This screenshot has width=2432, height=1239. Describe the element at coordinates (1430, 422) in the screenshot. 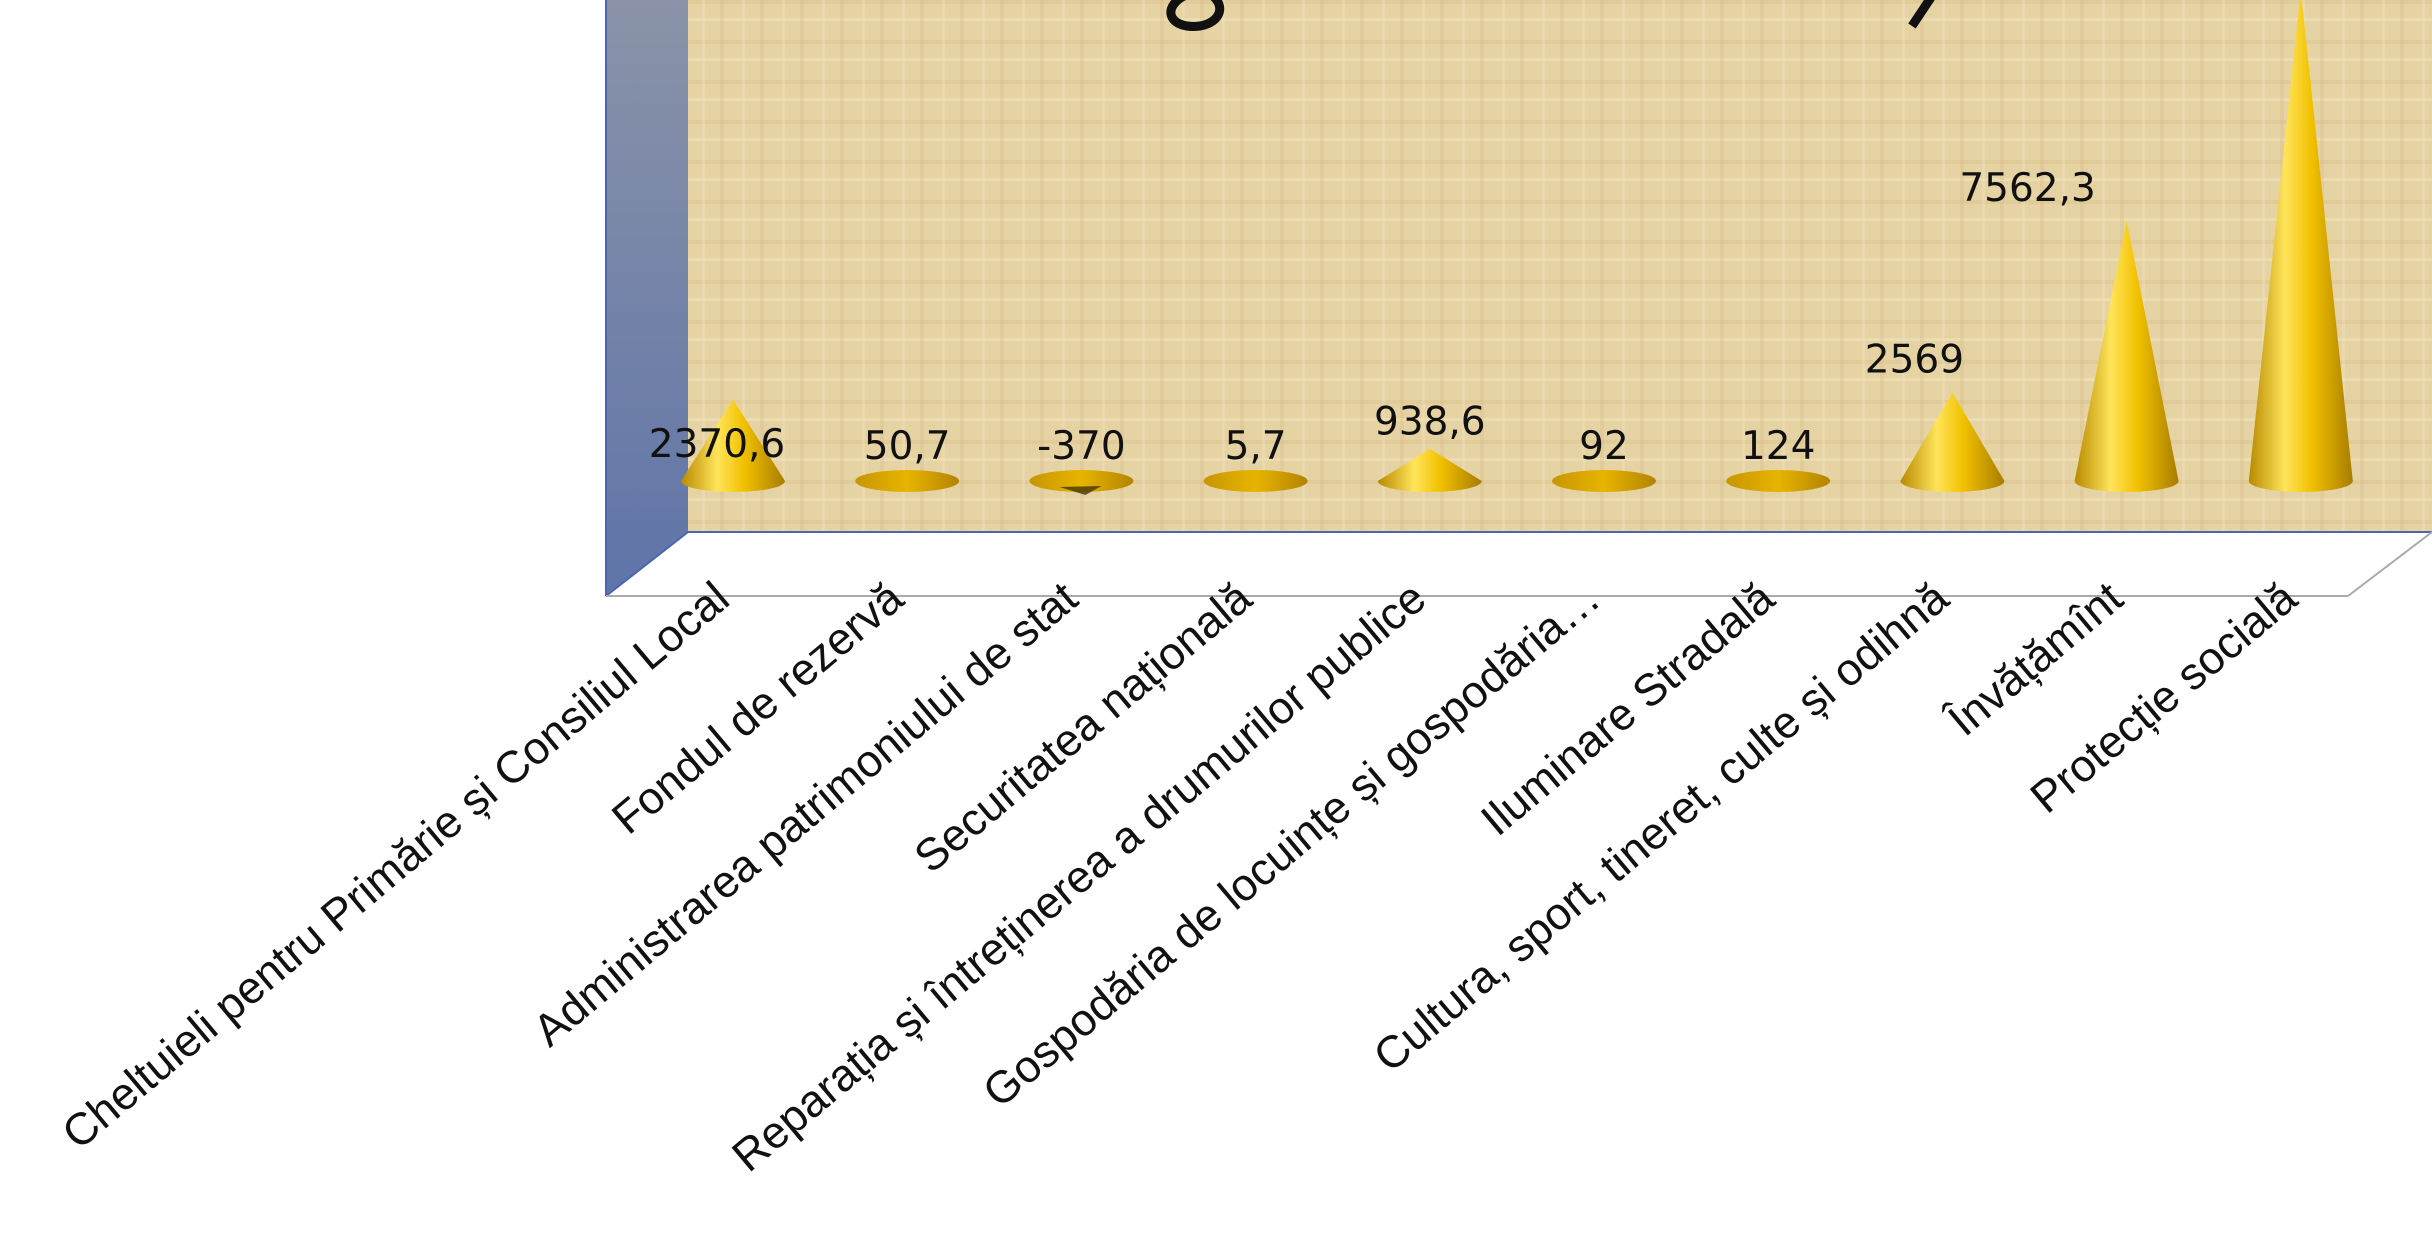

I see `data-label: 938,6` at that location.